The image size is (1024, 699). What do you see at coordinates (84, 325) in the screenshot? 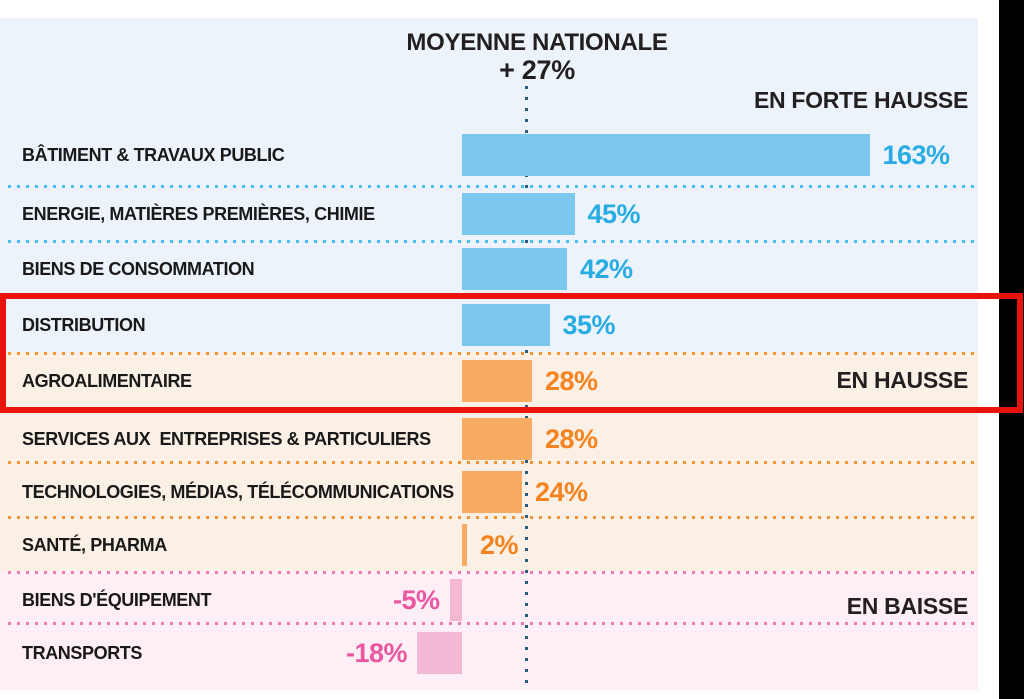
I see `row-label: DISTRIBUTION` at bounding box center [84, 325].